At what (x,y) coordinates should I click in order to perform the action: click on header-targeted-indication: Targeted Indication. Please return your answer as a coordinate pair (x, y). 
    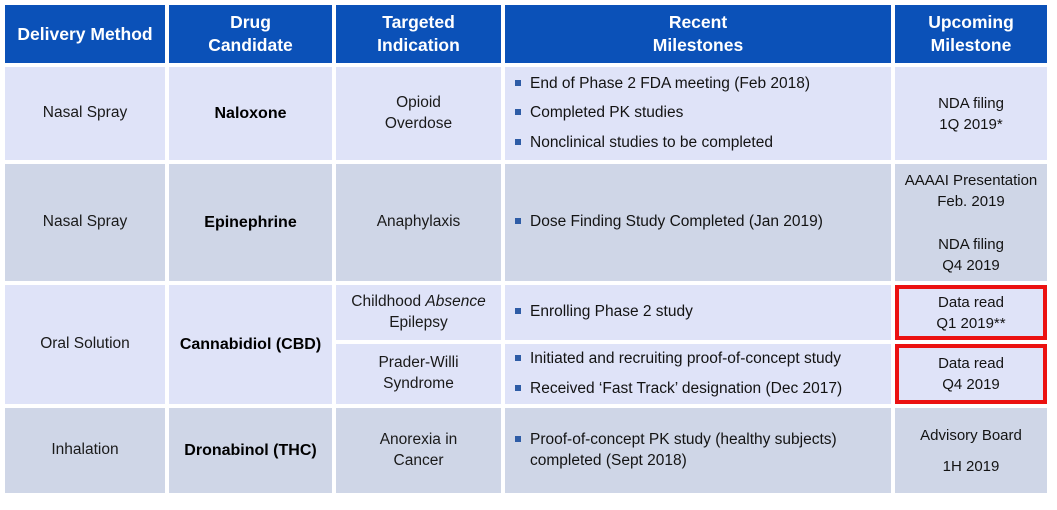
    Looking at the image, I should click on (418, 34).